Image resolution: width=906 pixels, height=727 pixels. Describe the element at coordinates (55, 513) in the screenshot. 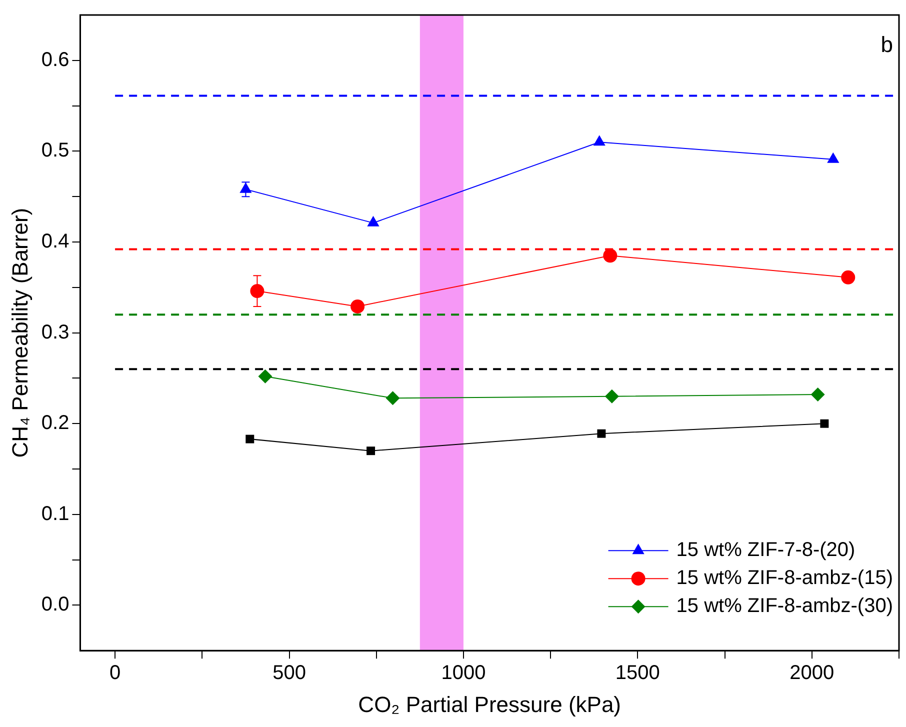

I see `y-tick-label: 0.1` at that location.